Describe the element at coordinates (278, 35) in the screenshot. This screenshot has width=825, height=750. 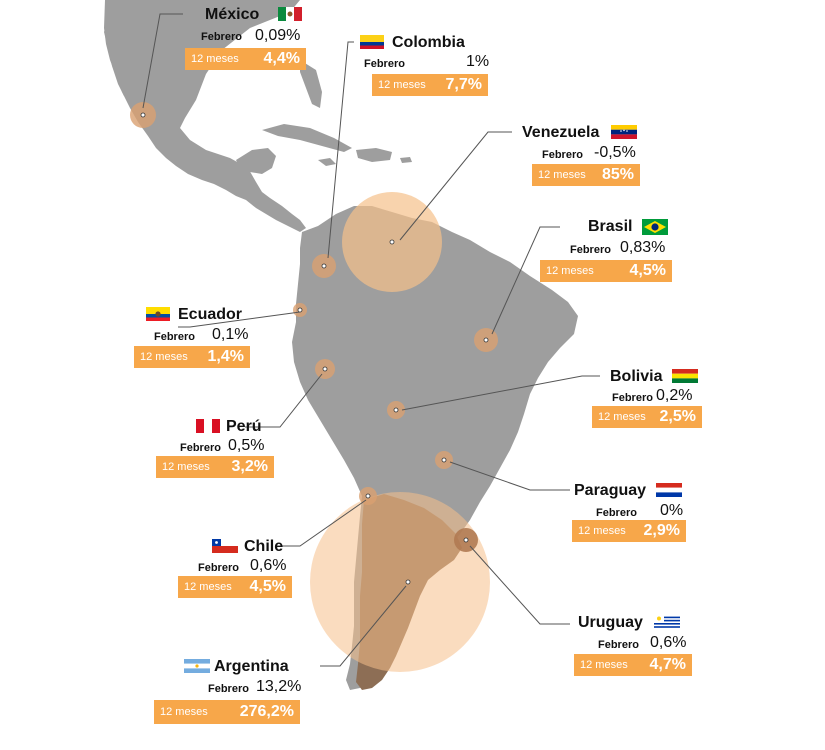
I see `monthly-value: 0,09%` at that location.